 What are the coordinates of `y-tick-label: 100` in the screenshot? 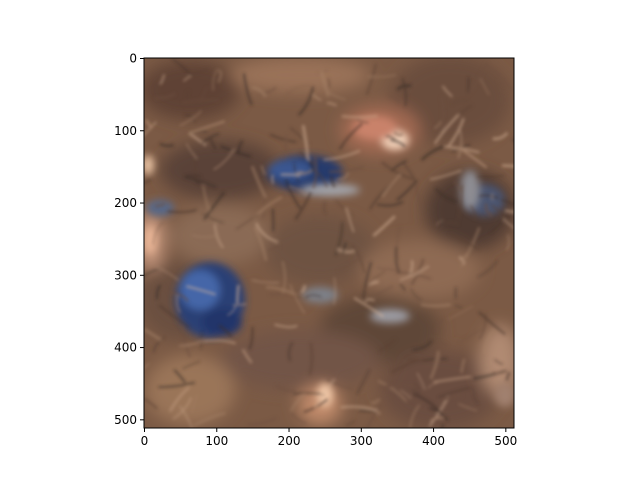 It's located at (125, 131).